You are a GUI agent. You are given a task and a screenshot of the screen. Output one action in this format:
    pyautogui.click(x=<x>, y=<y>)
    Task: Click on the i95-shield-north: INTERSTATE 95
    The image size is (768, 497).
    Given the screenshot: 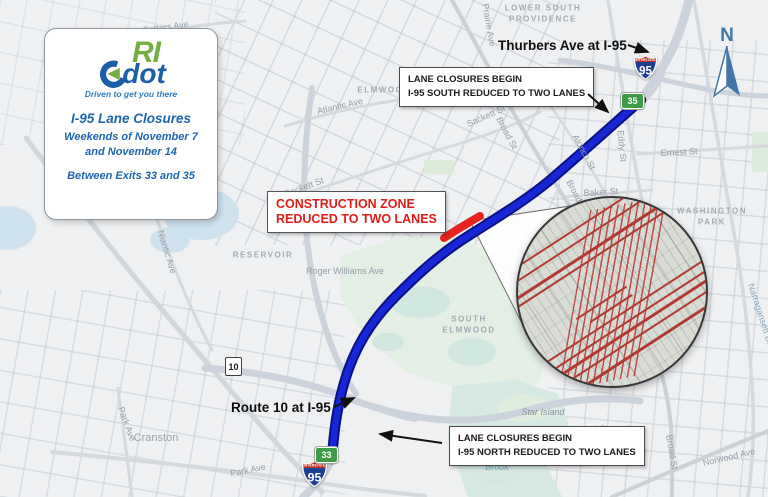 What is the action you would take?
    pyautogui.click(x=645, y=67)
    